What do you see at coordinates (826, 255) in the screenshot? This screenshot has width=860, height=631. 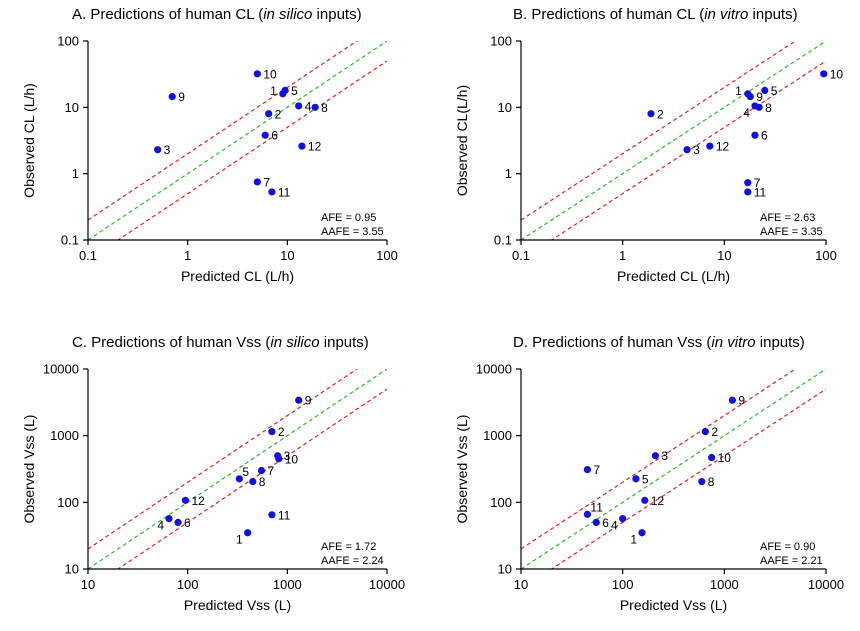 I see `x-tick-label: 100` at bounding box center [826, 255].